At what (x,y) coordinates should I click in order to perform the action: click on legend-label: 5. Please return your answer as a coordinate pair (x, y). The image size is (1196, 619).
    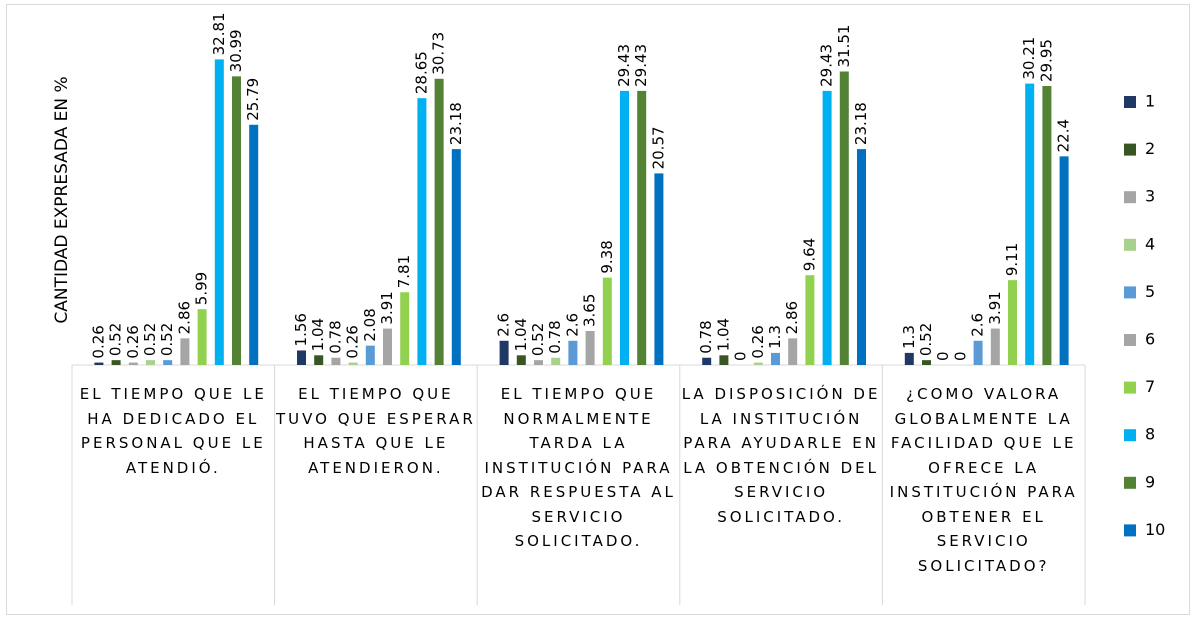
    Looking at the image, I should click on (1150, 291).